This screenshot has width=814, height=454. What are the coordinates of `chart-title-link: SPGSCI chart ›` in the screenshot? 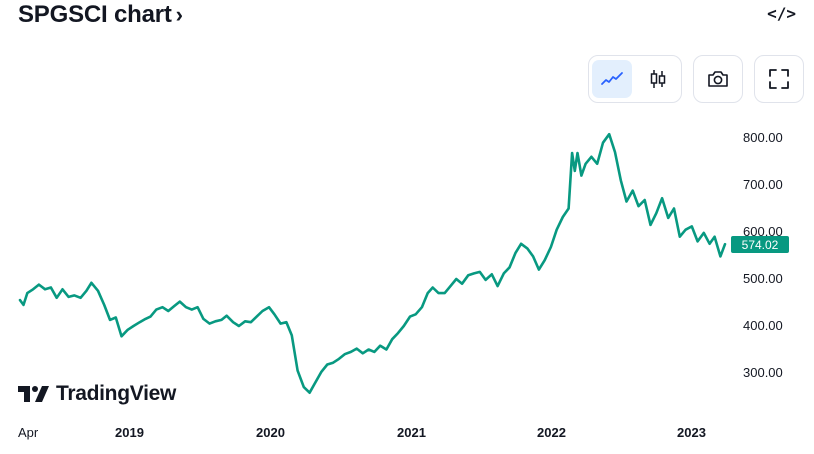 It's located at (100, 15).